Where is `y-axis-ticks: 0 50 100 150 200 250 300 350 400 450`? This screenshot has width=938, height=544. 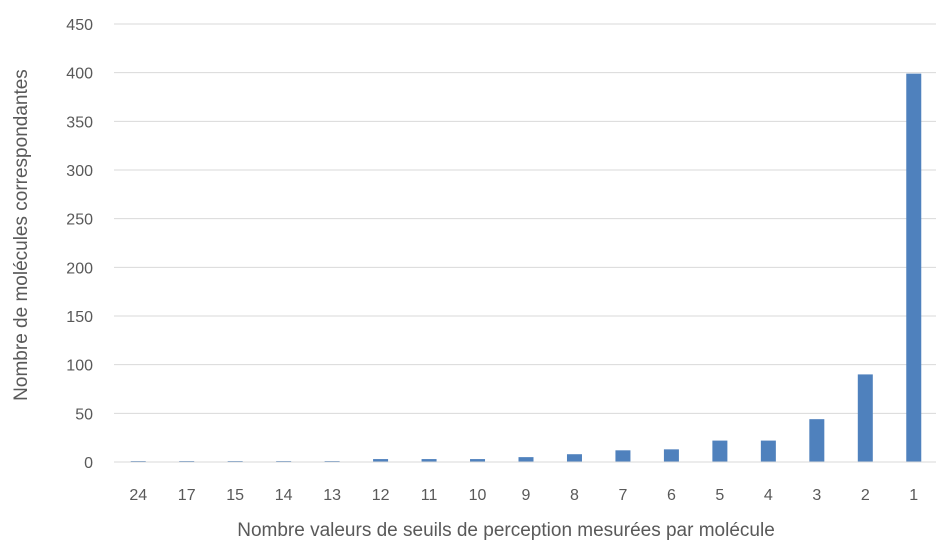
y-axis-ticks: 0 50 100 150 200 250 300 350 400 450 is located at coordinates (79, 244).